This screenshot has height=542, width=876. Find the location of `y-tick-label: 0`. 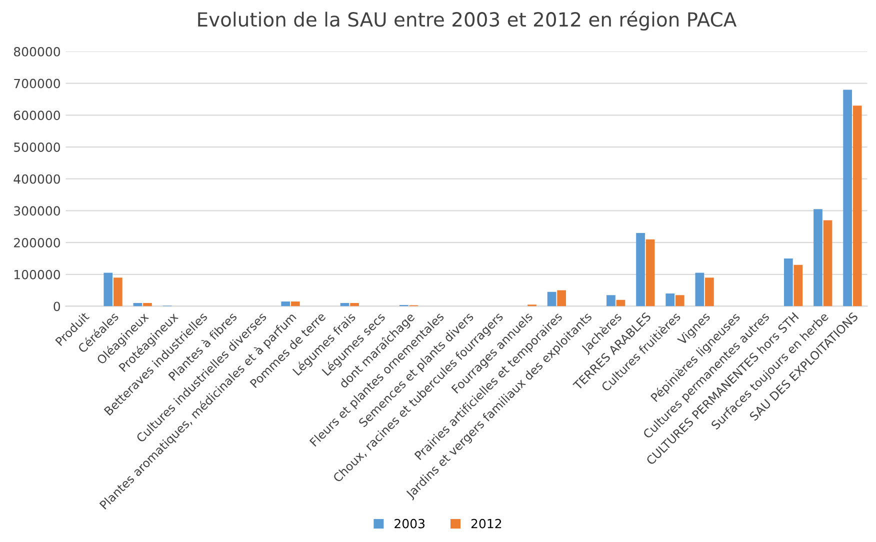

y-tick-label: 0 is located at coordinates (57, 307).